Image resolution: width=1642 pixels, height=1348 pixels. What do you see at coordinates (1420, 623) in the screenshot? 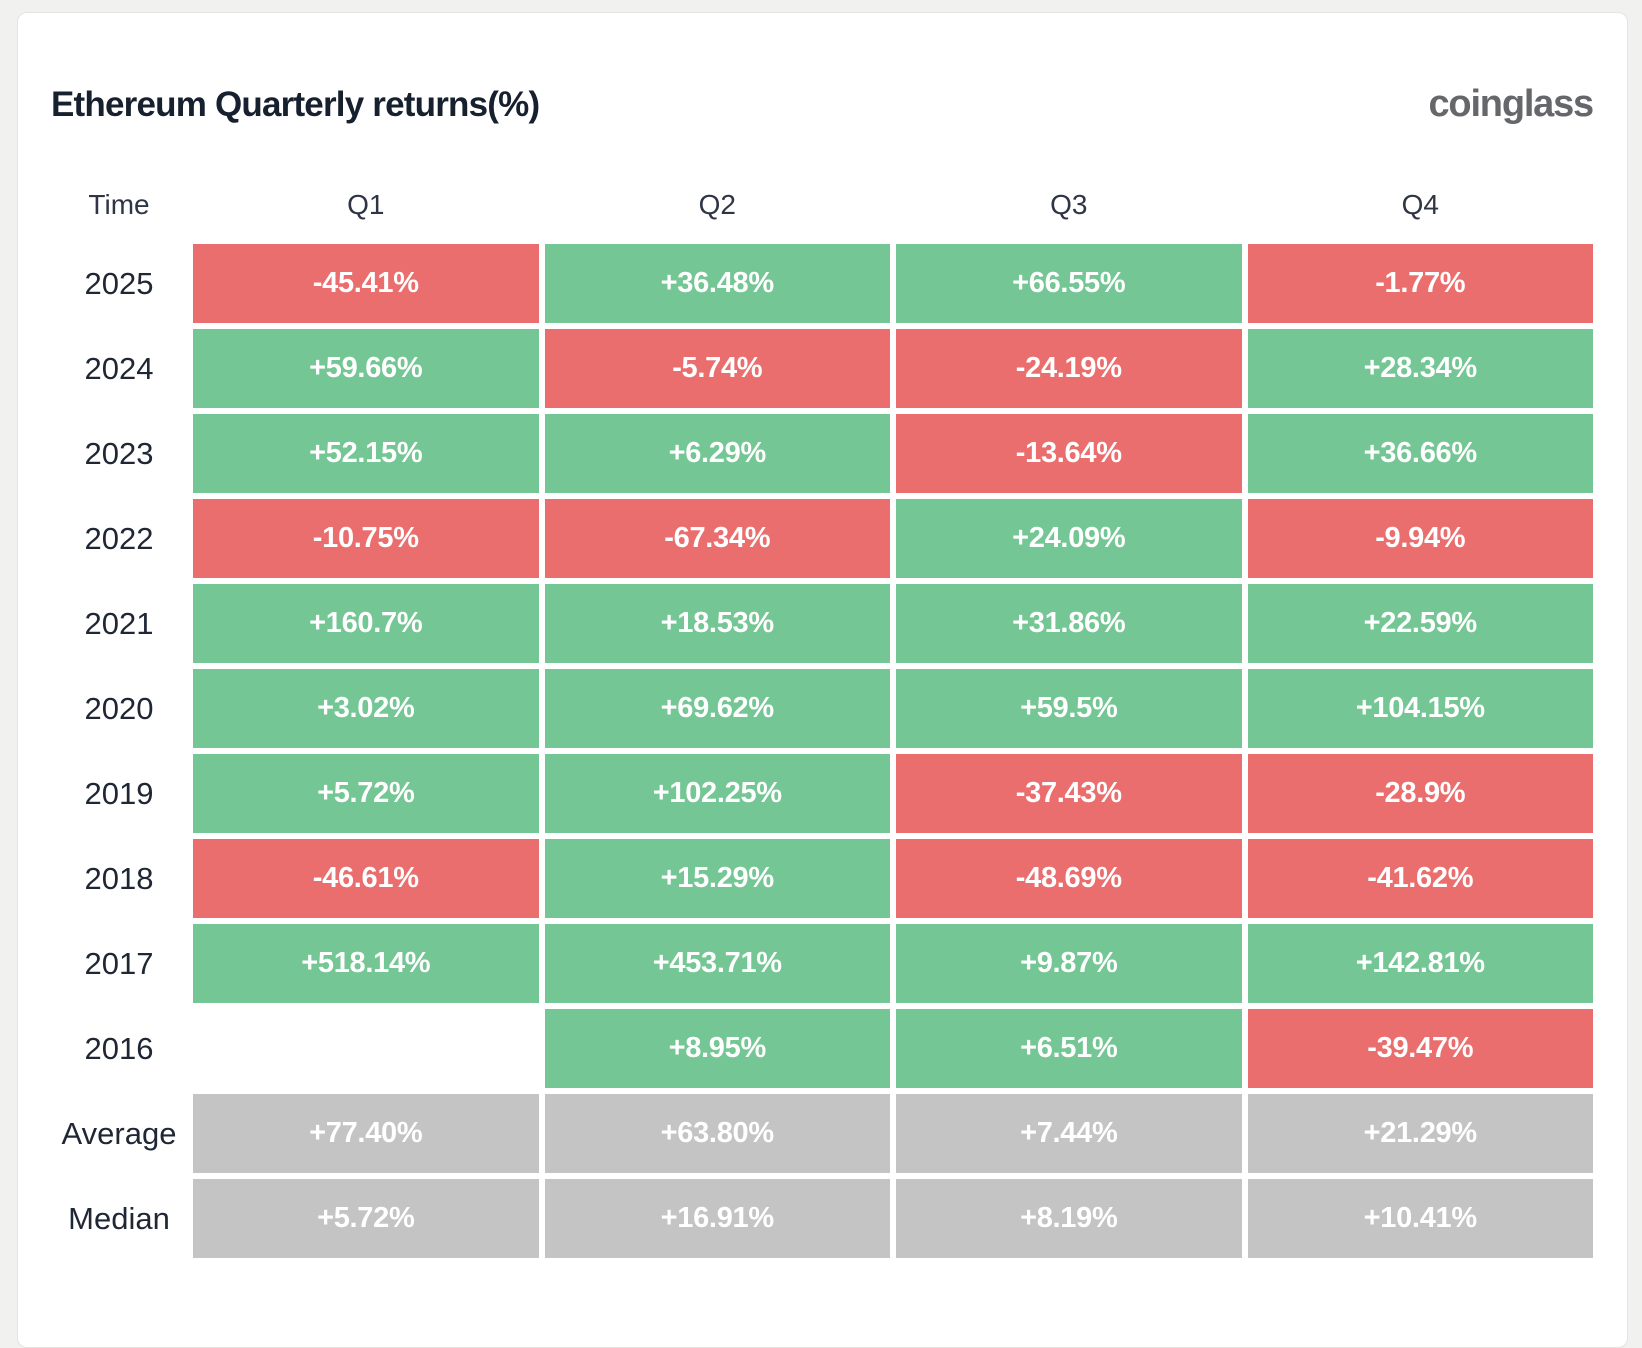
I see `cell-2021-q4: +22.59%` at bounding box center [1420, 623].